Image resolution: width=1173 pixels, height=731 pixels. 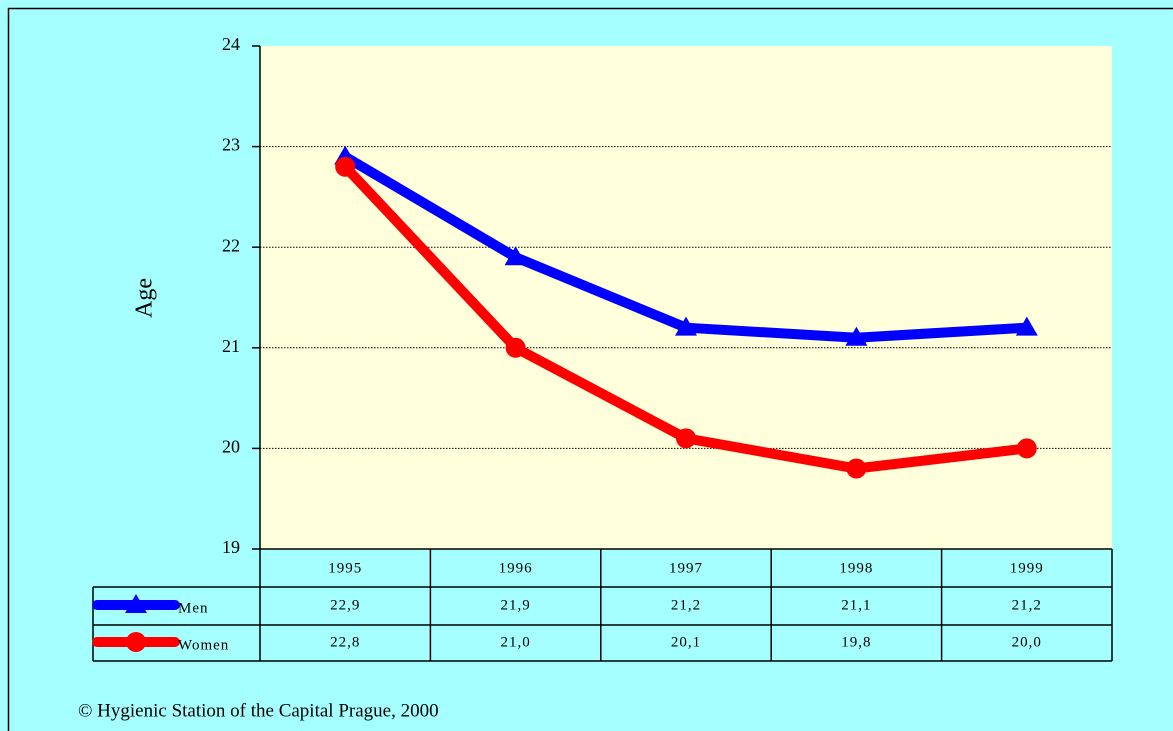 What do you see at coordinates (231, 346) in the screenshot?
I see `y-tick-label: 21` at bounding box center [231, 346].